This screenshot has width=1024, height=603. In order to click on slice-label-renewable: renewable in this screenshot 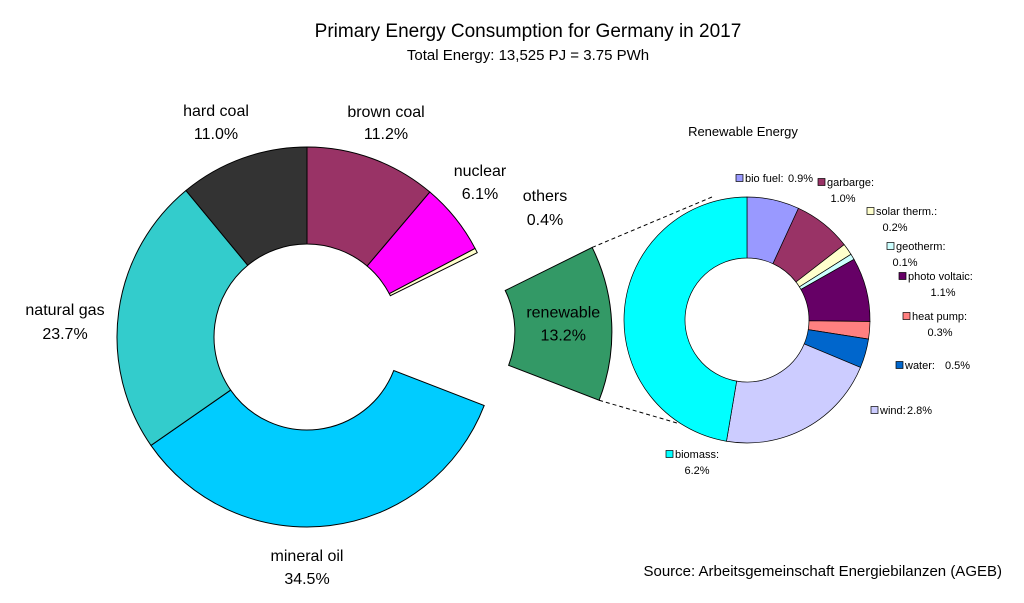, I will do `click(563, 312)`.